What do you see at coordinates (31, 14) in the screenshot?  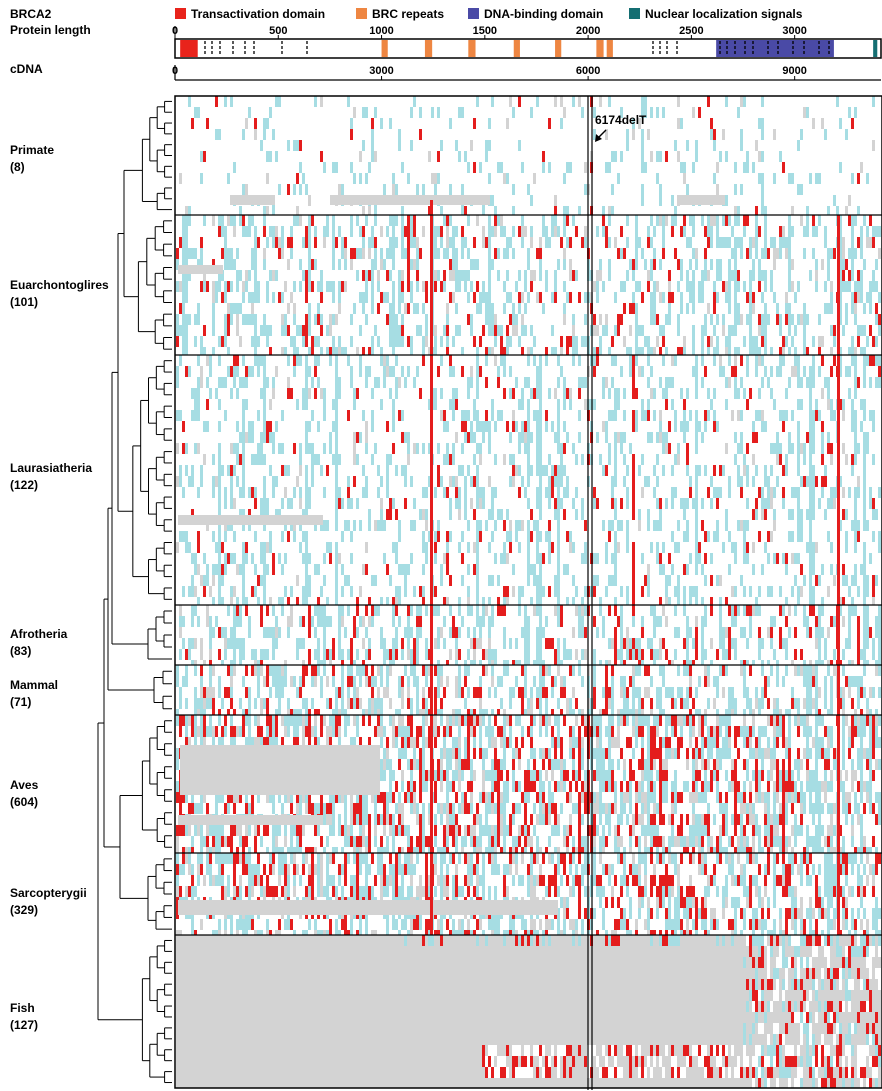 I see `gene-title: BRCA2` at bounding box center [31, 14].